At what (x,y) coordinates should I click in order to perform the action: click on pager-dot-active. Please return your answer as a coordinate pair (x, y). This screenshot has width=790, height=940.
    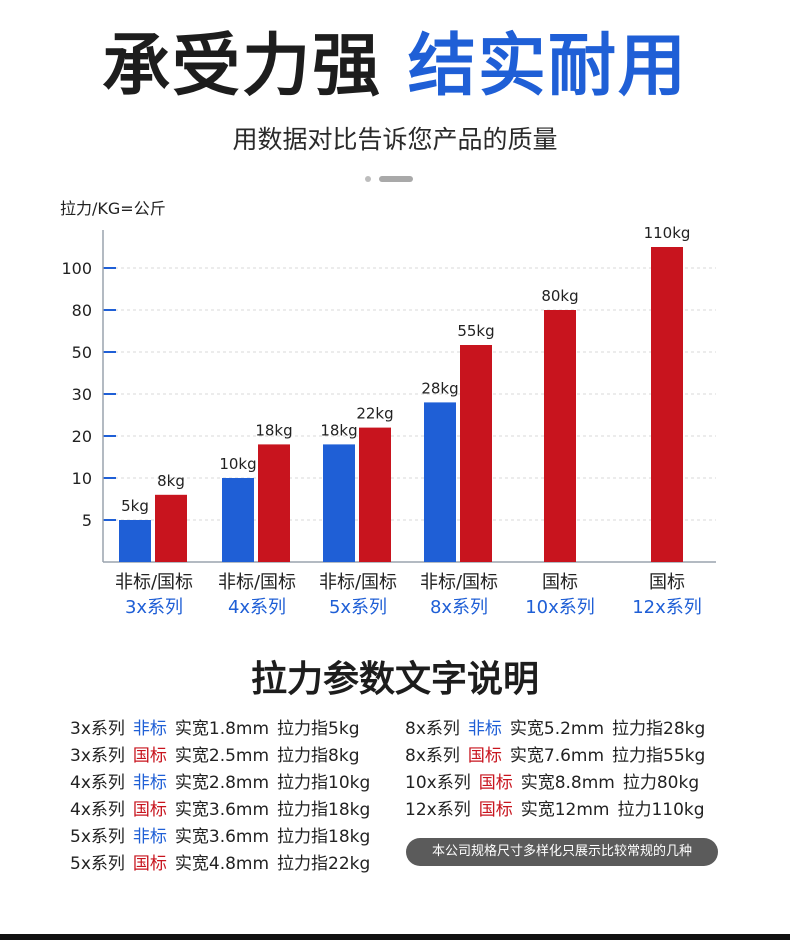
    Looking at the image, I should click on (396, 179).